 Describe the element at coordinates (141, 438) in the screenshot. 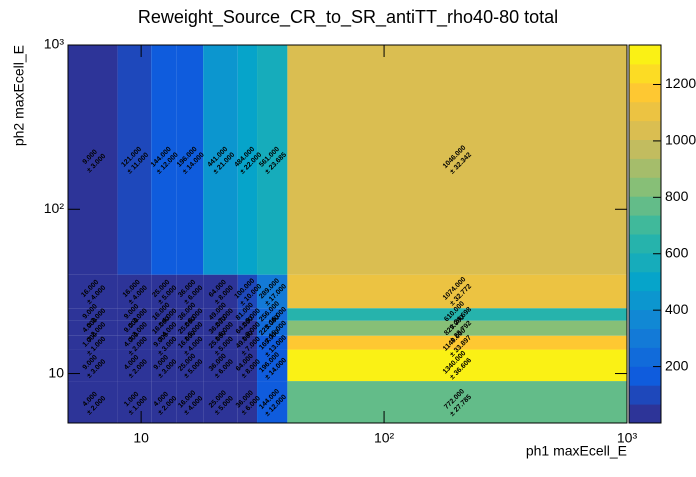

I see `x-tick-label: 10` at that location.